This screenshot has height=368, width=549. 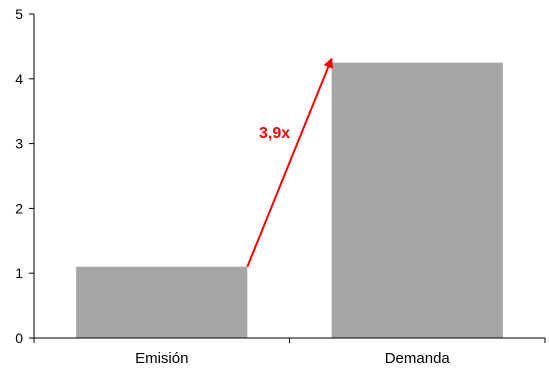 What do you see at coordinates (19, 273) in the screenshot?
I see `y-tick-label: 1` at bounding box center [19, 273].